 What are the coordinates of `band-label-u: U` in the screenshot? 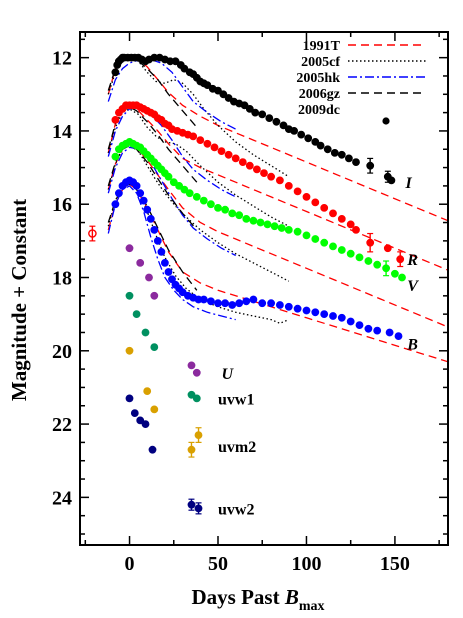 It's located at (228, 374).